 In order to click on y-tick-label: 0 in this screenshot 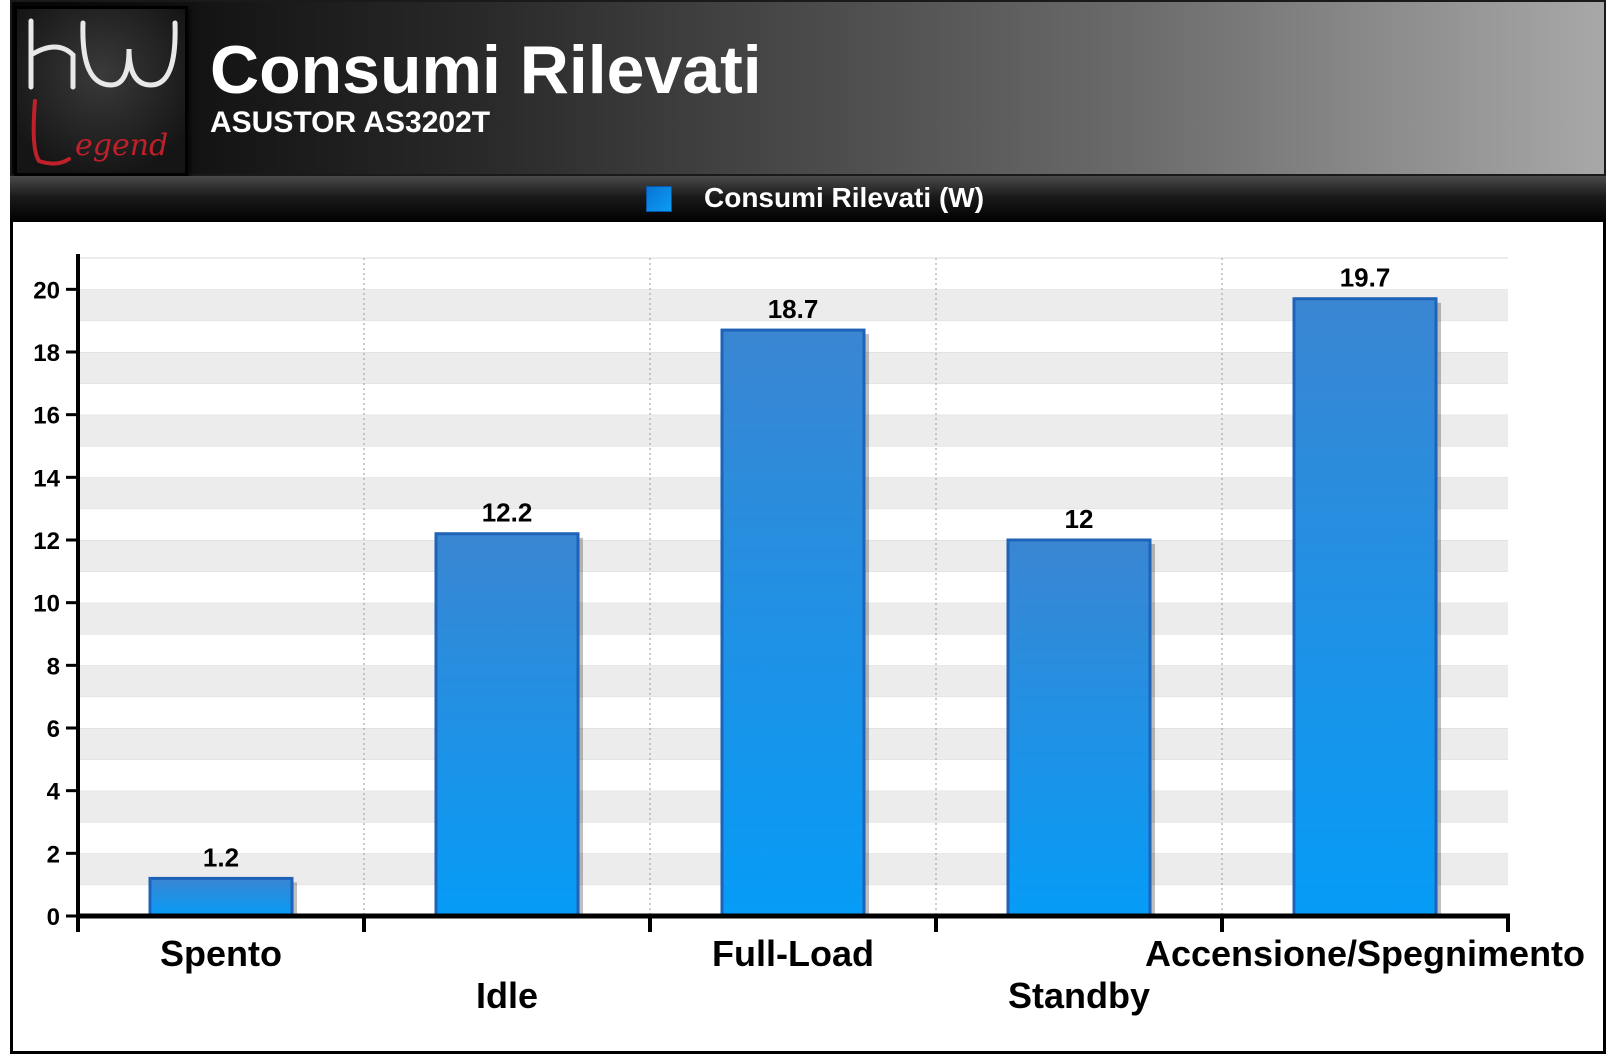, I will do `click(53, 917)`.